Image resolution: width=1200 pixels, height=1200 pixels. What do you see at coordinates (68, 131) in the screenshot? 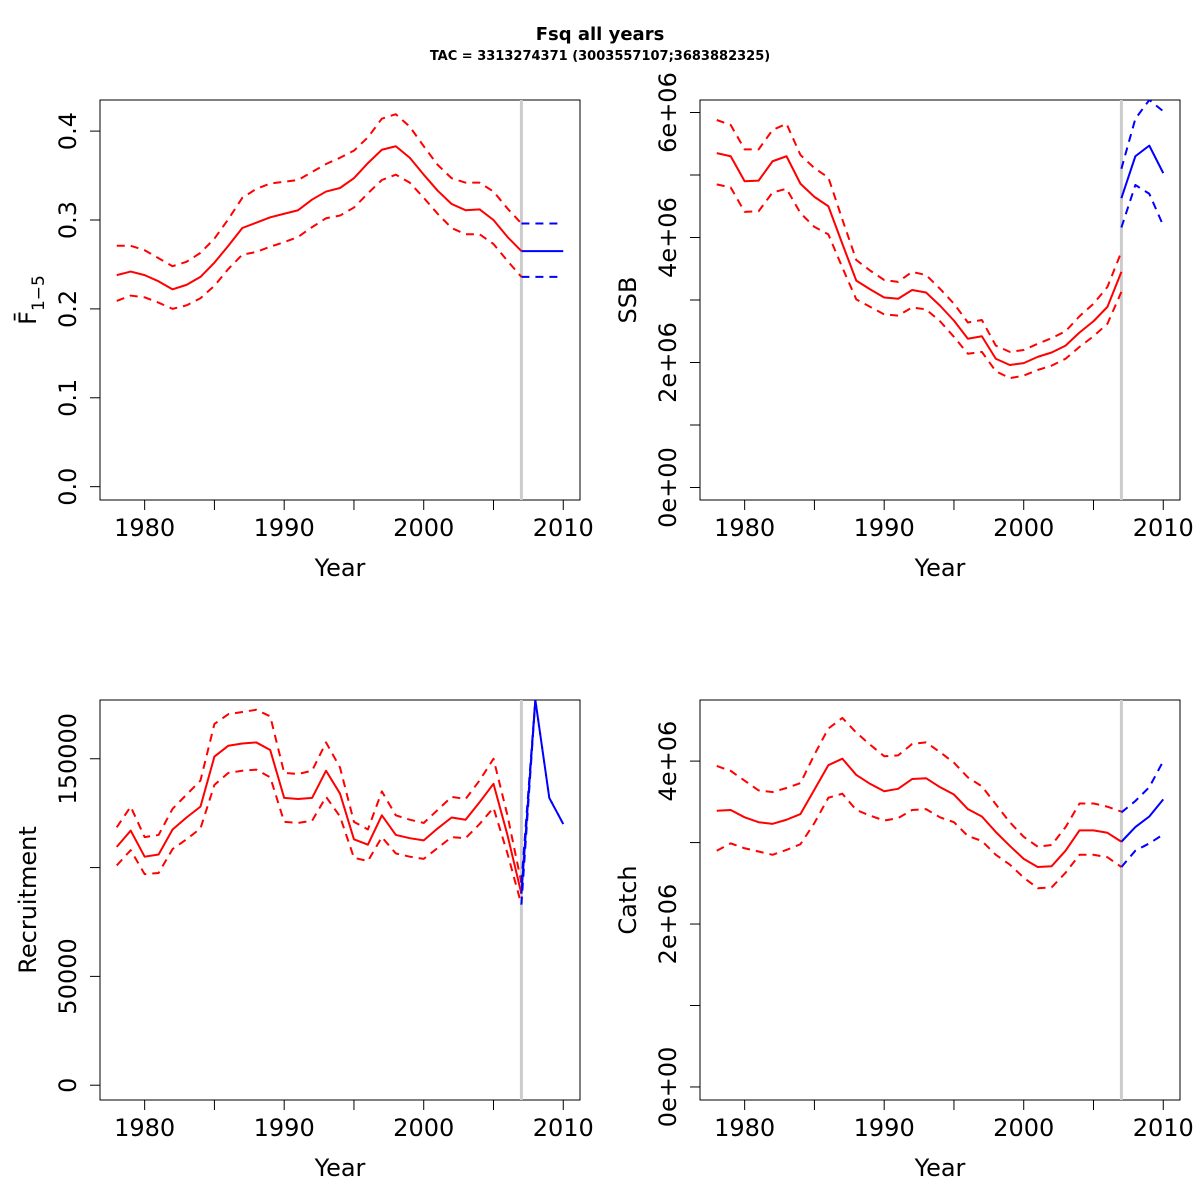
I see `y-tick-label: 0.4` at bounding box center [68, 131].